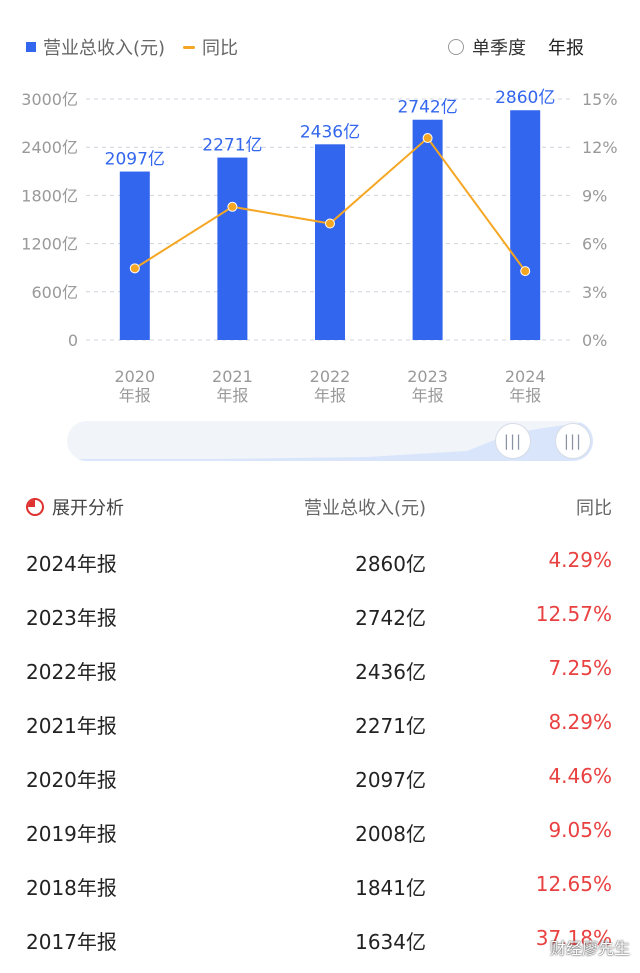 The width and height of the screenshot is (640, 973). What do you see at coordinates (580, 722) in the screenshot?
I see `yoy-cell: 8.29%` at bounding box center [580, 722].